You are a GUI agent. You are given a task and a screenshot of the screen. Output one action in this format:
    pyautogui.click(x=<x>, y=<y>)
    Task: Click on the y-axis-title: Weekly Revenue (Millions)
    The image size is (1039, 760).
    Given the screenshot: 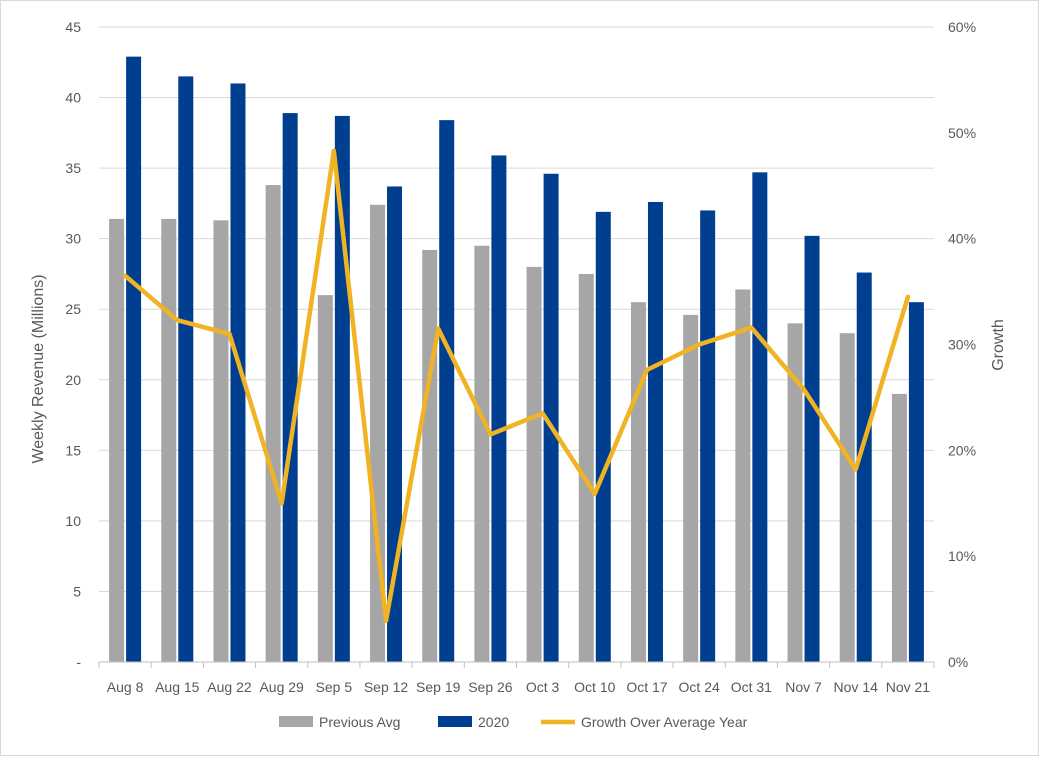 What is the action you would take?
    pyautogui.click(x=38, y=368)
    